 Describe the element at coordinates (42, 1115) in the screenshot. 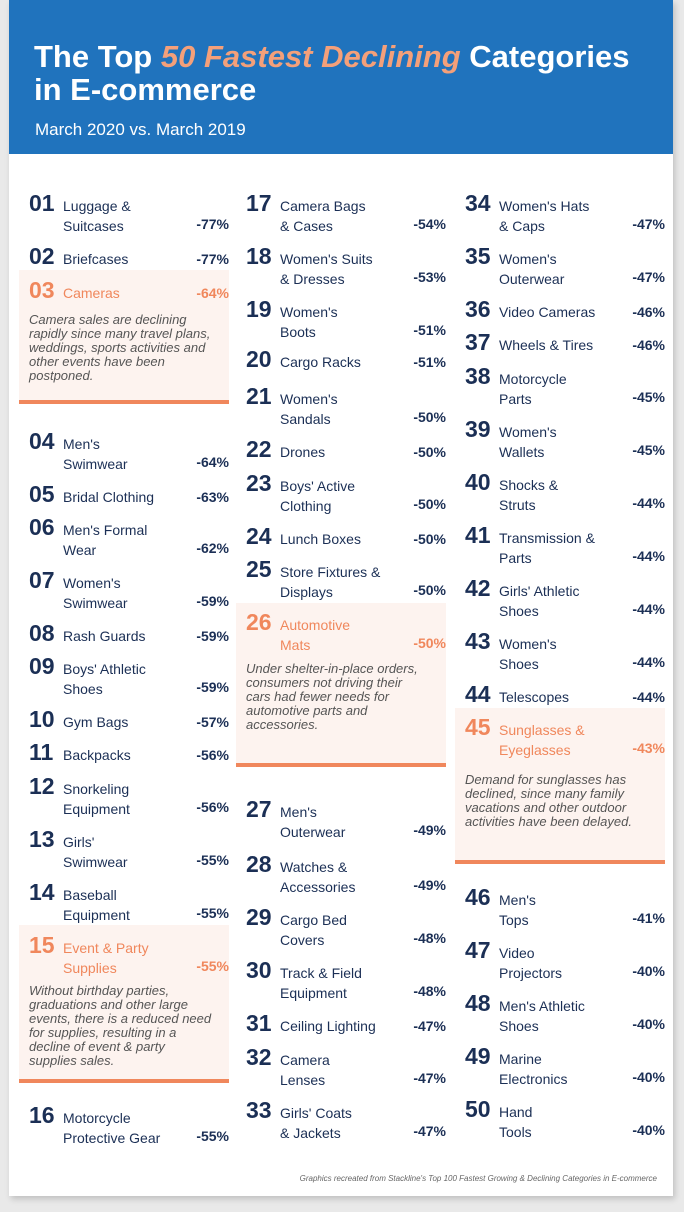

I see `rank-number: 16` at that location.